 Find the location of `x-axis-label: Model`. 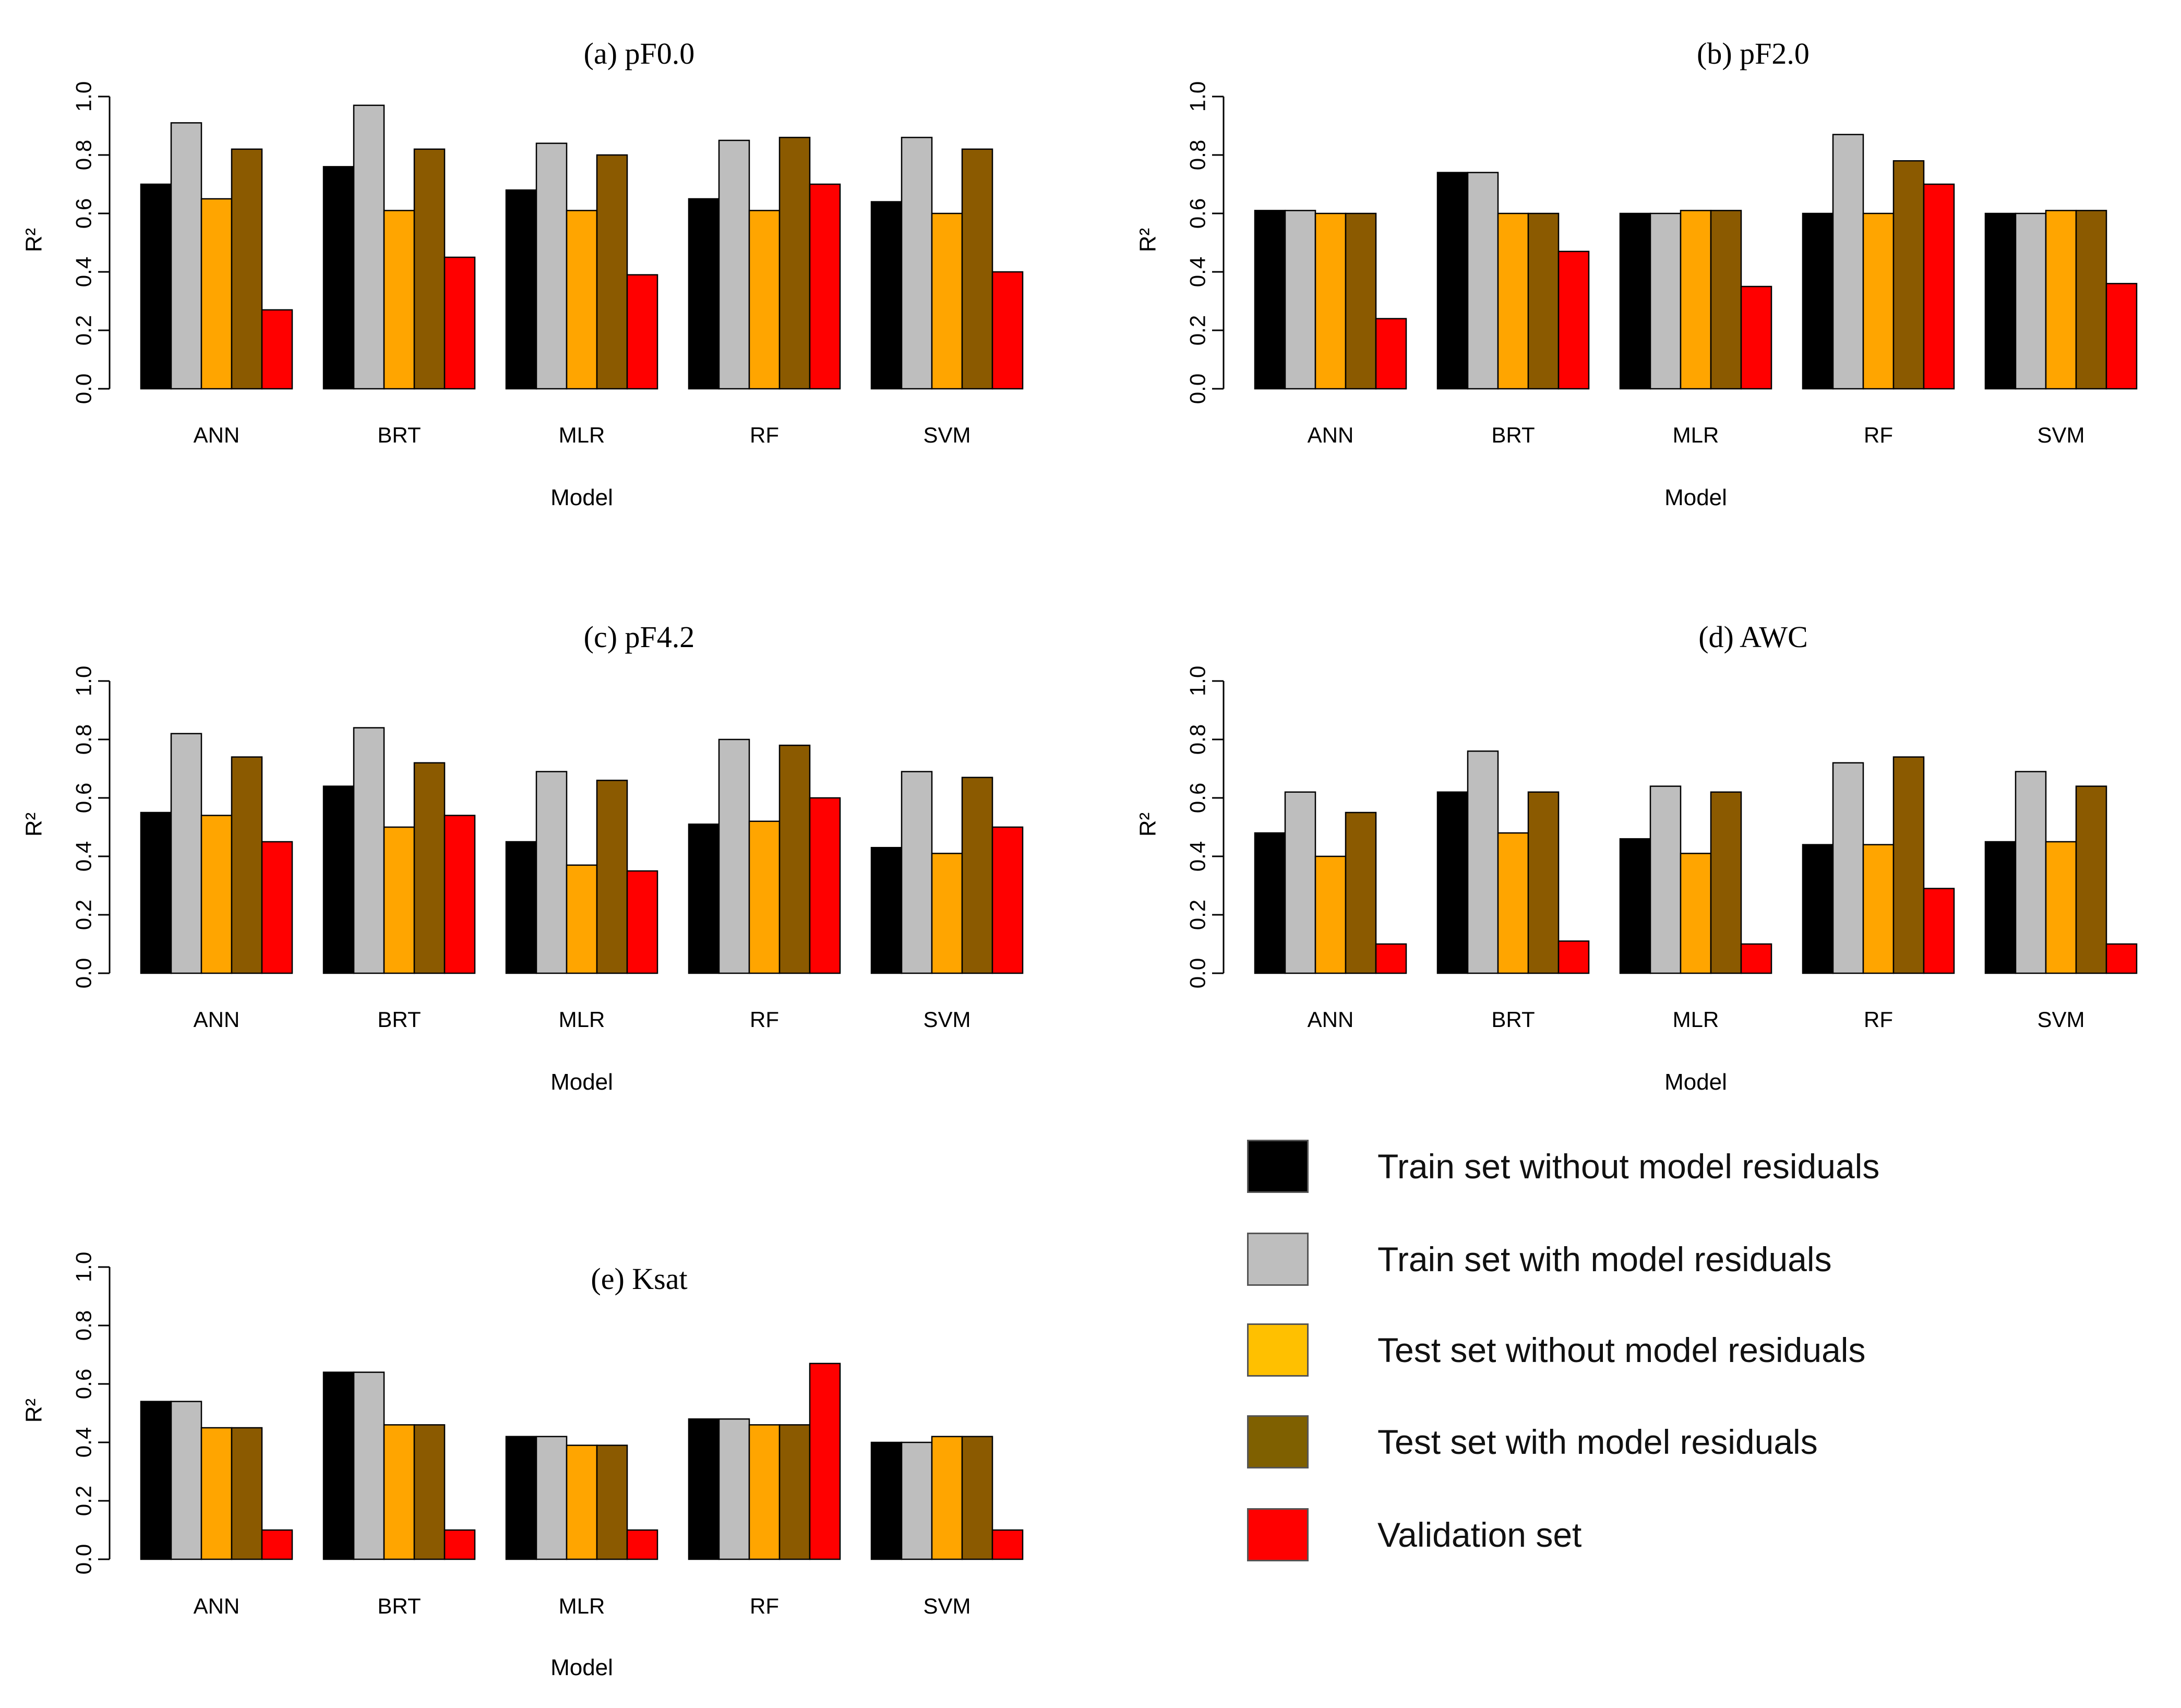

x-axis-label: Model is located at coordinates (1695, 1082).